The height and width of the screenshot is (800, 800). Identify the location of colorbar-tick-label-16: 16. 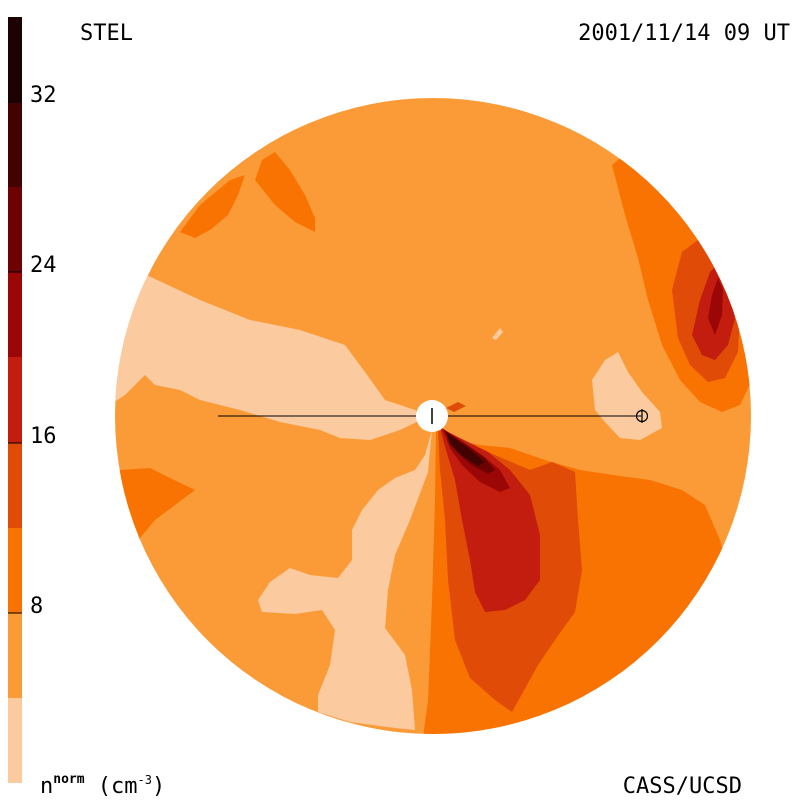
(43, 436).